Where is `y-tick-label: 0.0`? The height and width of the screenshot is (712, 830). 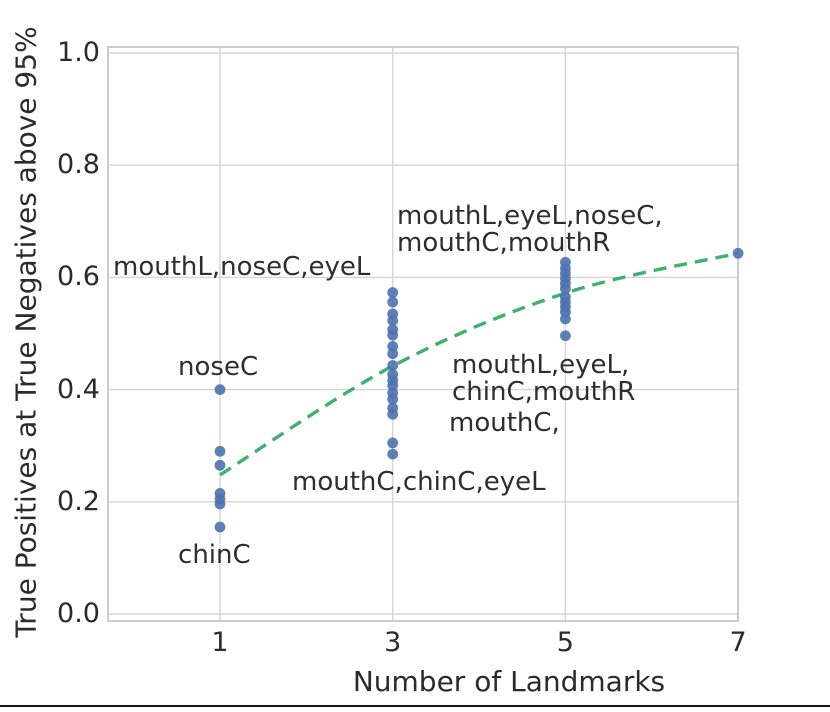 y-tick-label: 0.0 is located at coordinates (78, 613).